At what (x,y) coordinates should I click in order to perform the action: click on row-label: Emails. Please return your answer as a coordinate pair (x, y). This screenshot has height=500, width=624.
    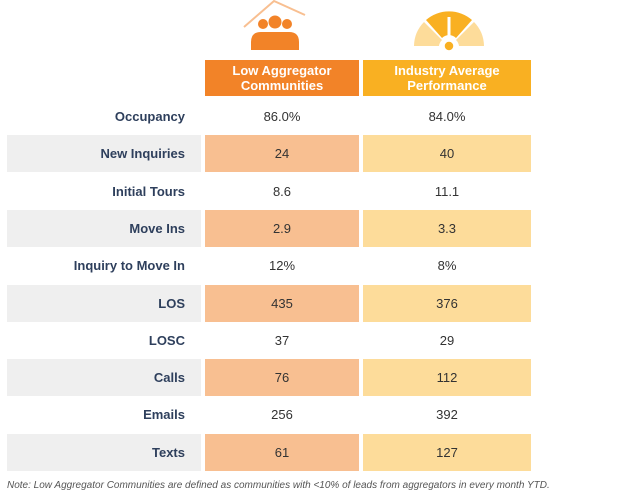
    Looking at the image, I should click on (164, 415).